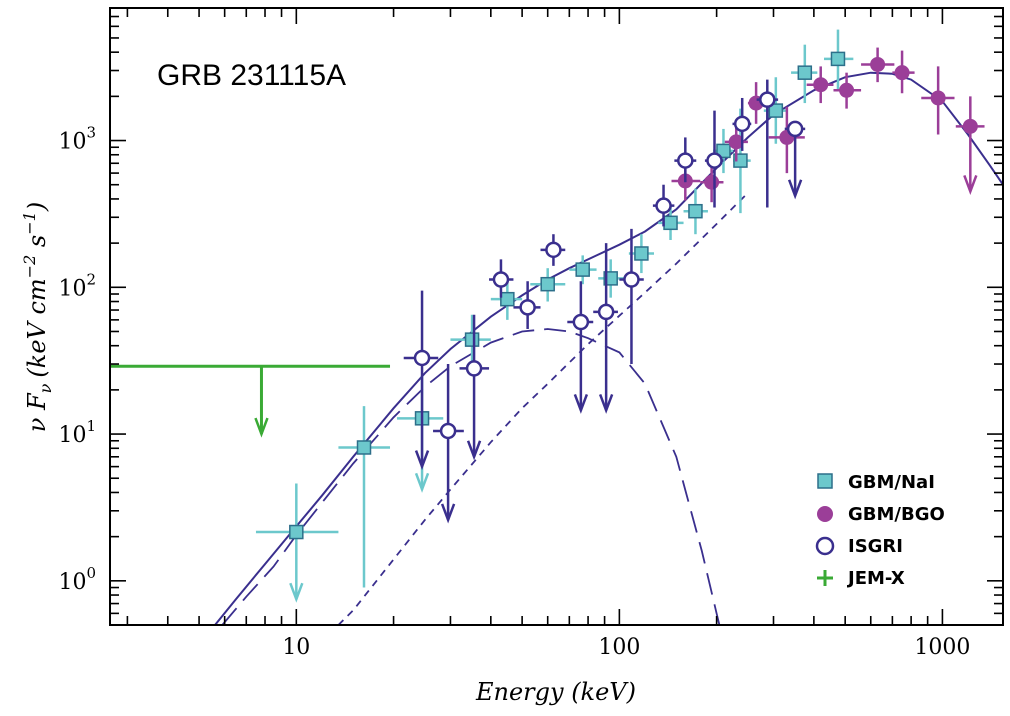  I want to click on y-title-nu: ν, so click(37, 425).